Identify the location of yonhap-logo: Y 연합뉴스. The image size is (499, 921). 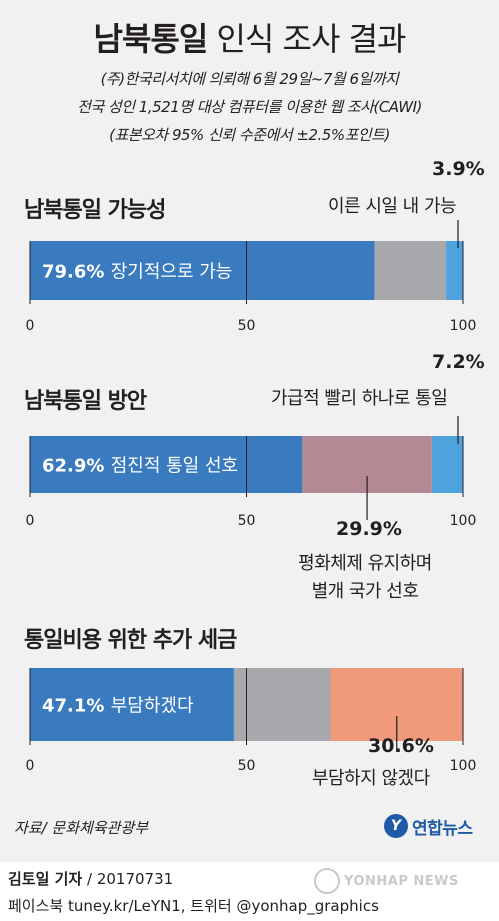
(428, 826).